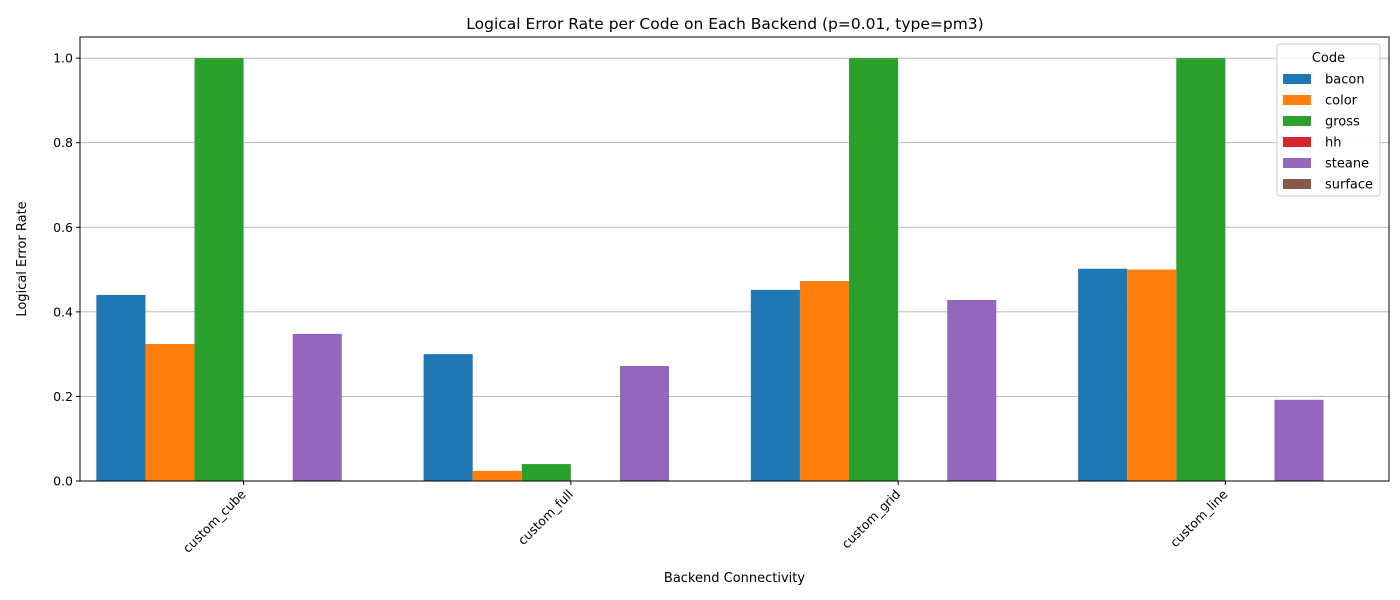  I want to click on bar-gross-custom_cube, so click(219, 270).